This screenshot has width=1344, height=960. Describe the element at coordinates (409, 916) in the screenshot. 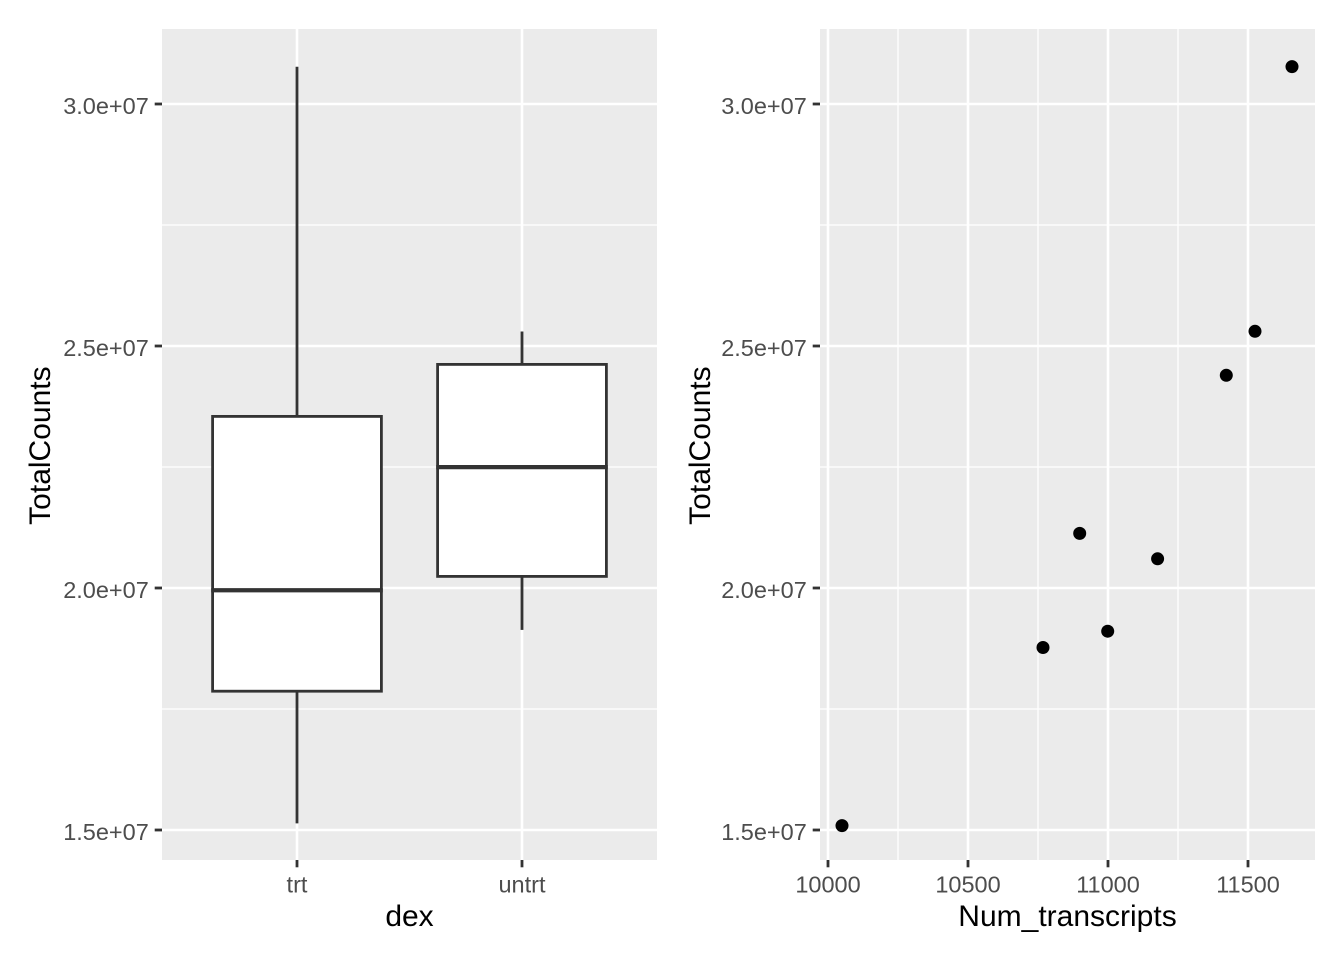

I see `svg-text: dex` at that location.